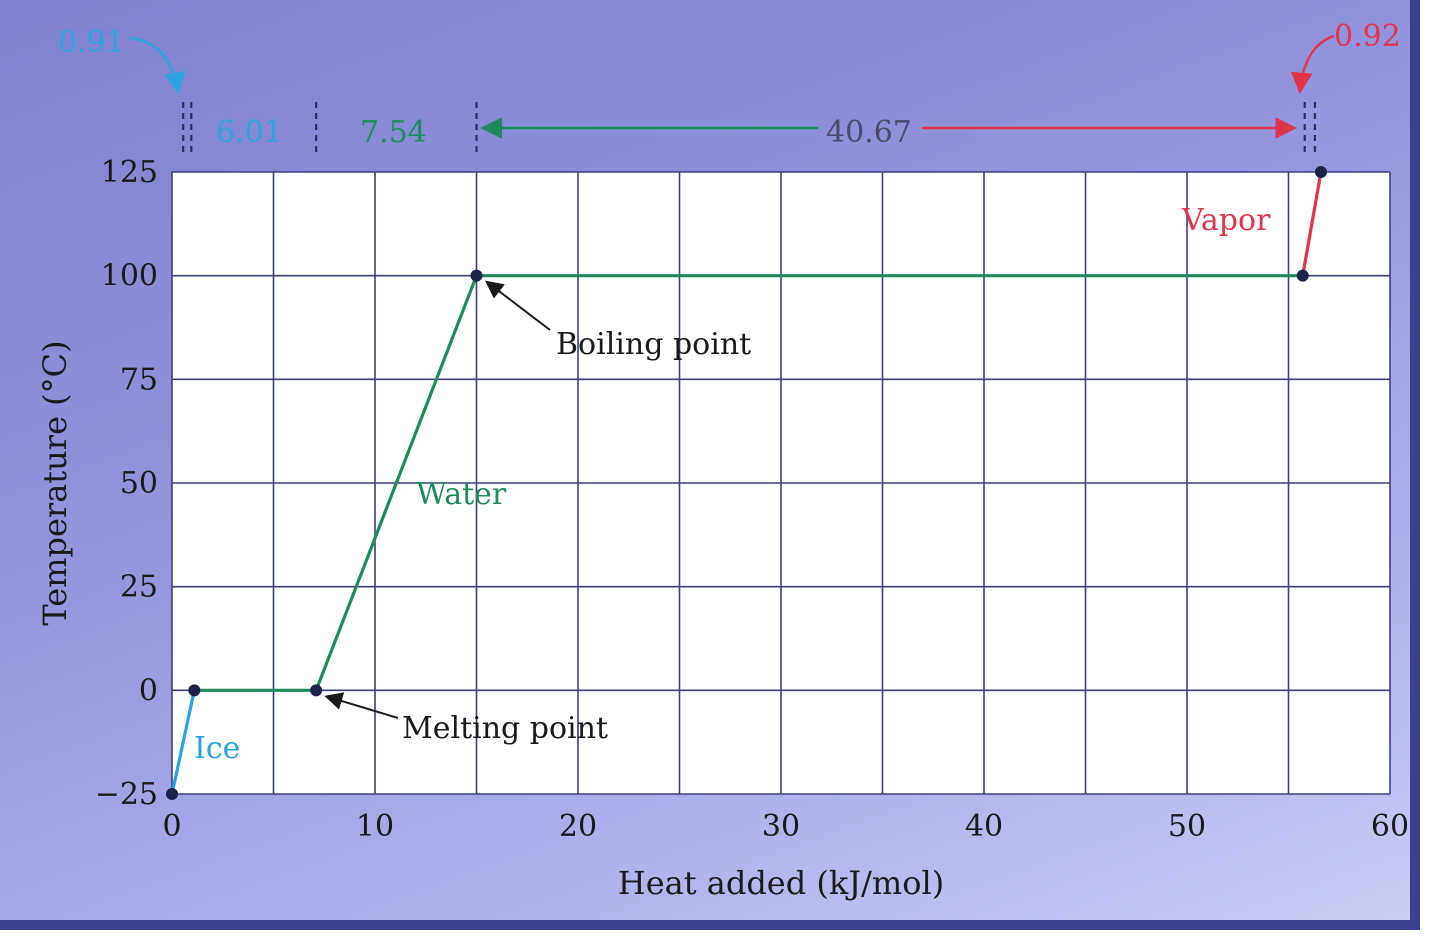  Describe the element at coordinates (126, 794) in the screenshot. I see `y-tick-label: −25` at that location.